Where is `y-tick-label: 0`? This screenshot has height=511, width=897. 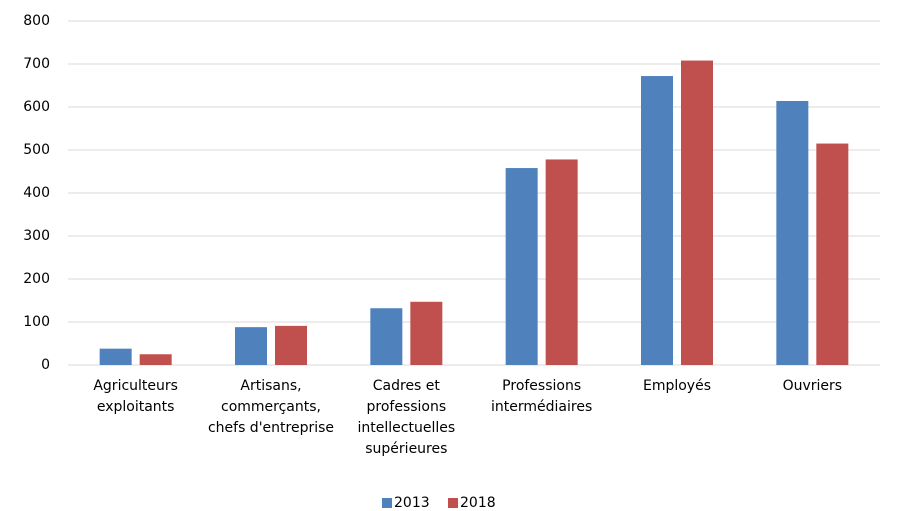 y-tick-label: 0 is located at coordinates (45, 365).